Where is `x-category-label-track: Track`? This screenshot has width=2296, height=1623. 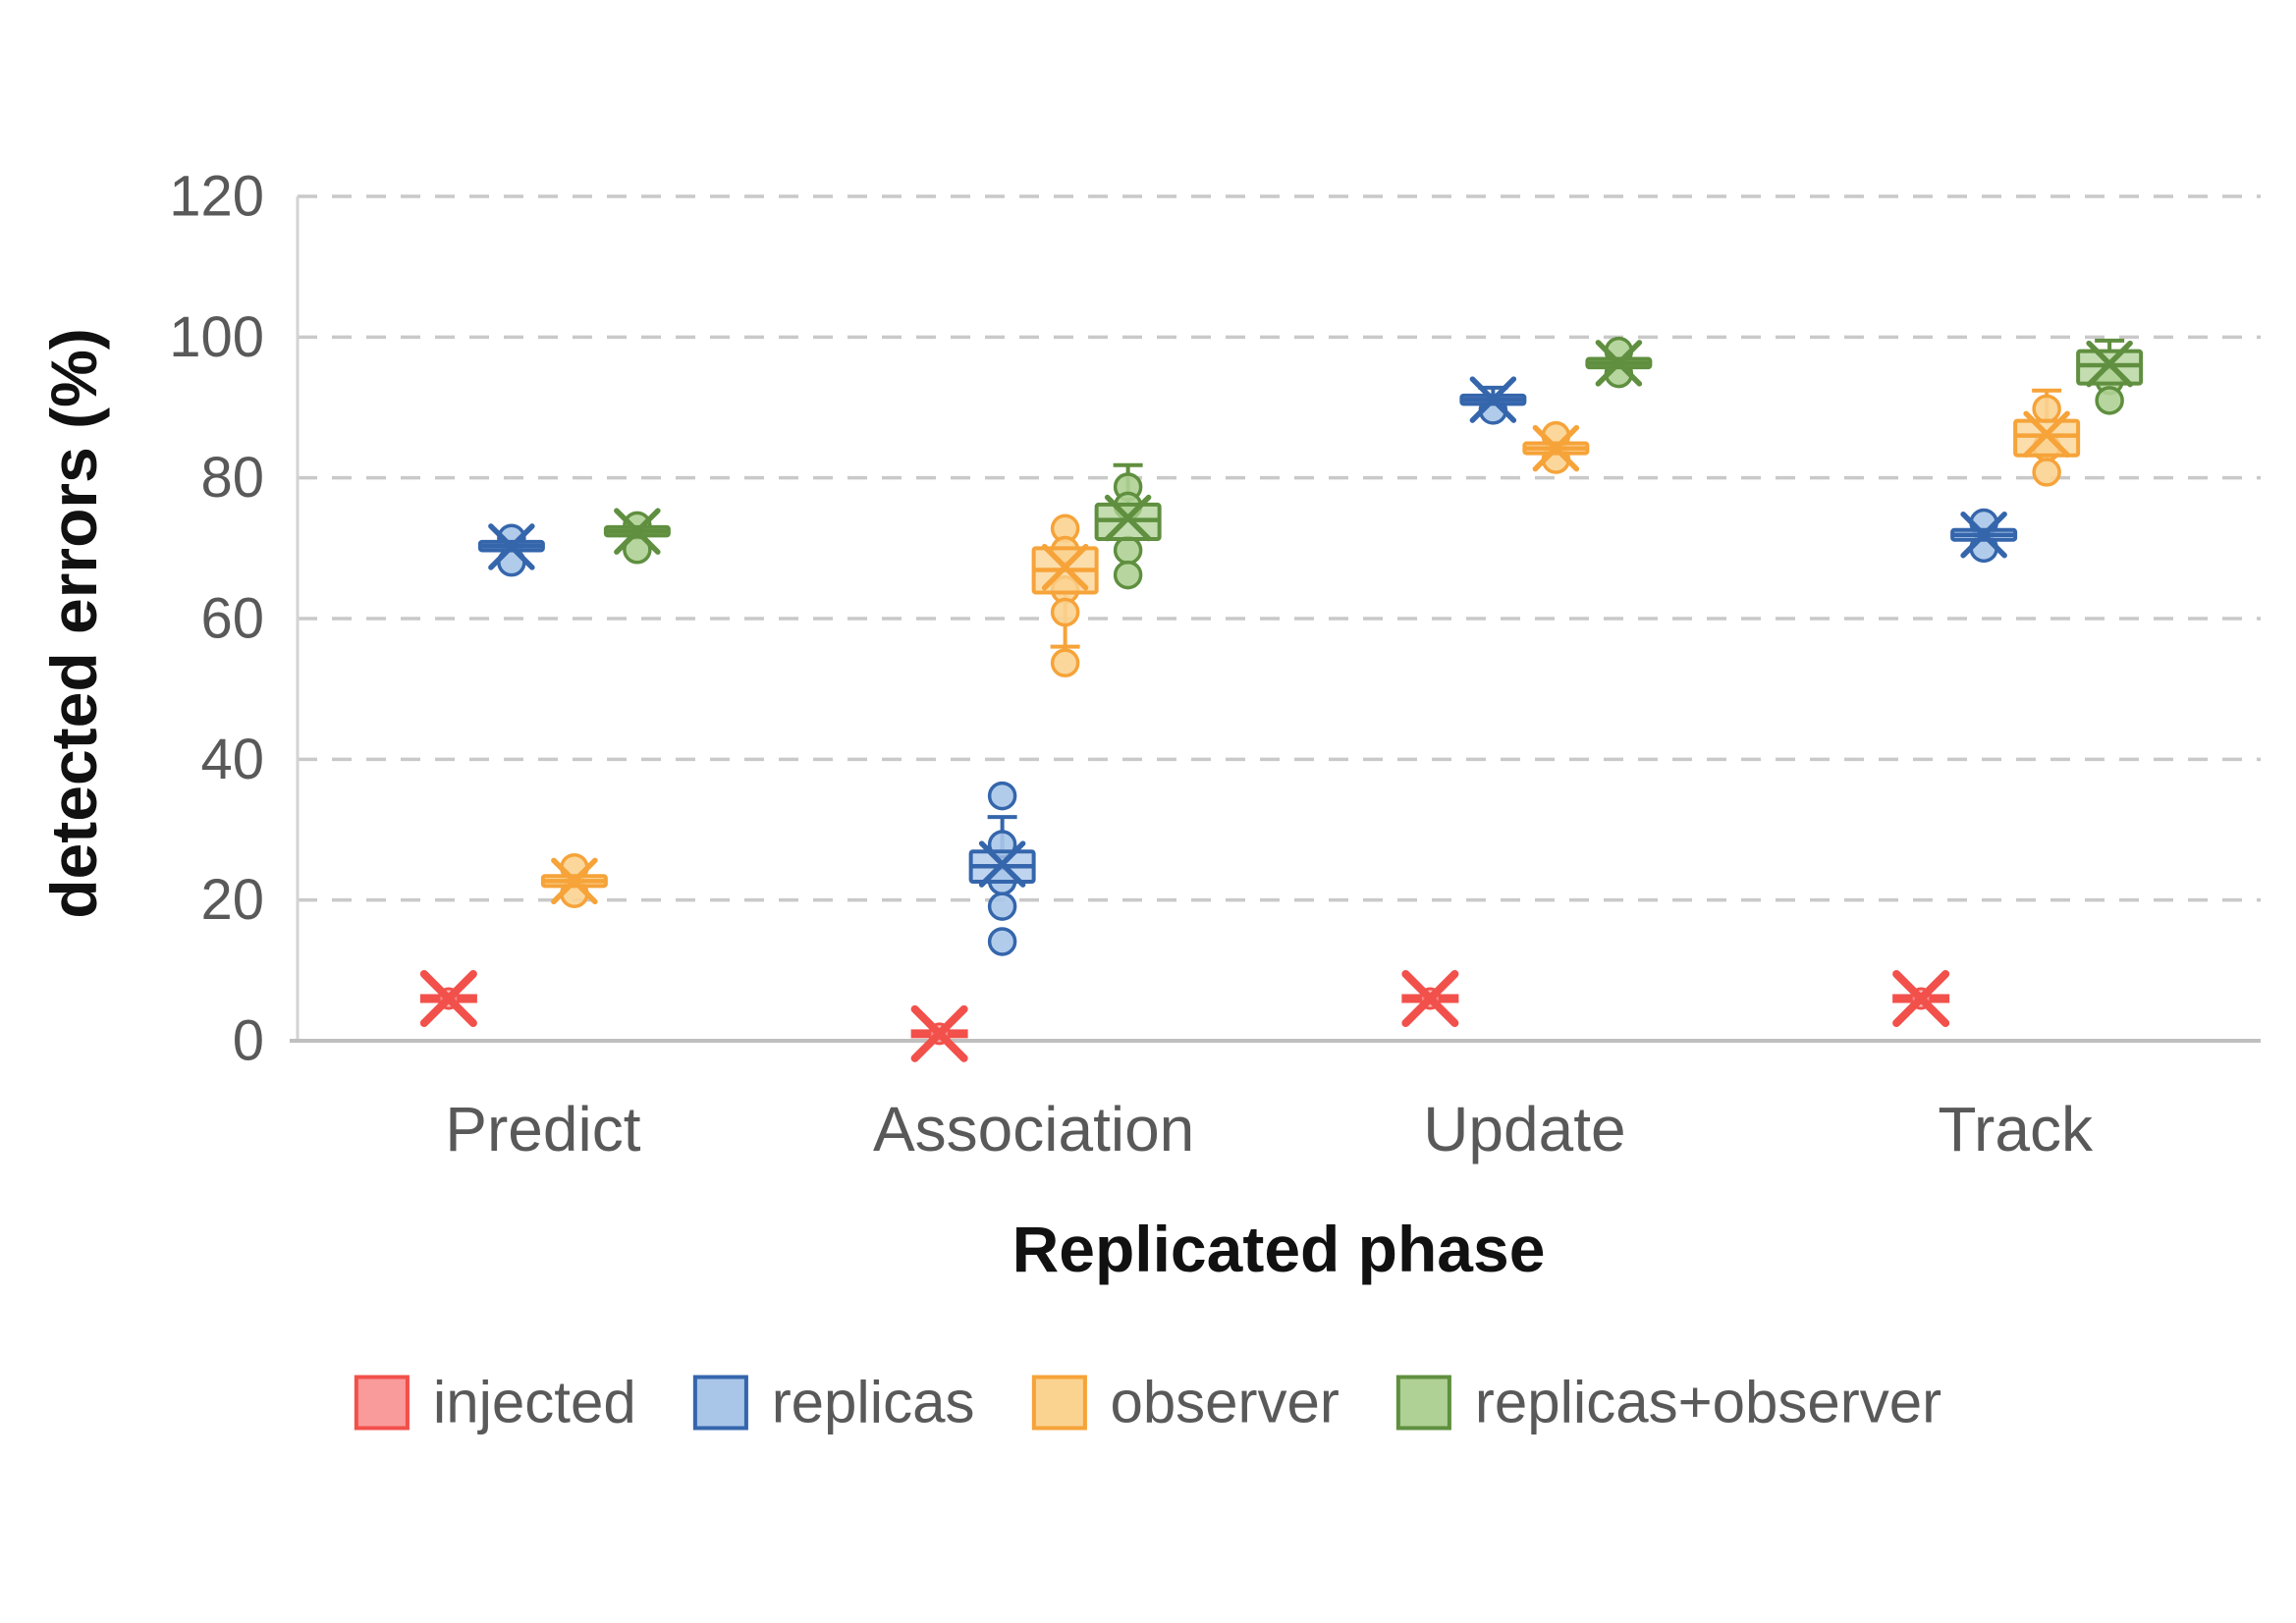 x-category-label-track: Track is located at coordinates (2016, 1129).